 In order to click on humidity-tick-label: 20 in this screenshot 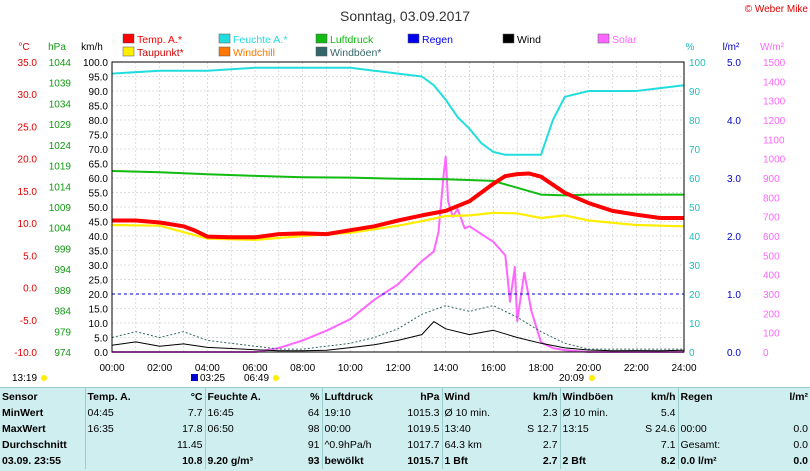, I will do `click(695, 295)`.